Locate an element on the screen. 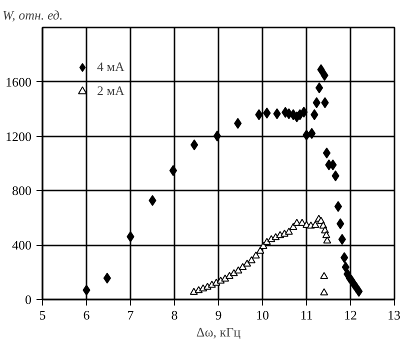 This screenshot has height=342, width=400. legend-label: 2 мА is located at coordinates (110, 91).